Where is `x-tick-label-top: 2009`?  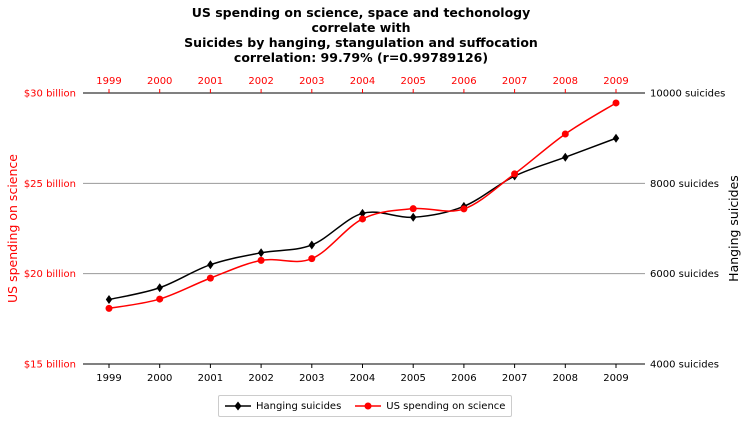 x-tick-label-top: 2009 is located at coordinates (615, 81).